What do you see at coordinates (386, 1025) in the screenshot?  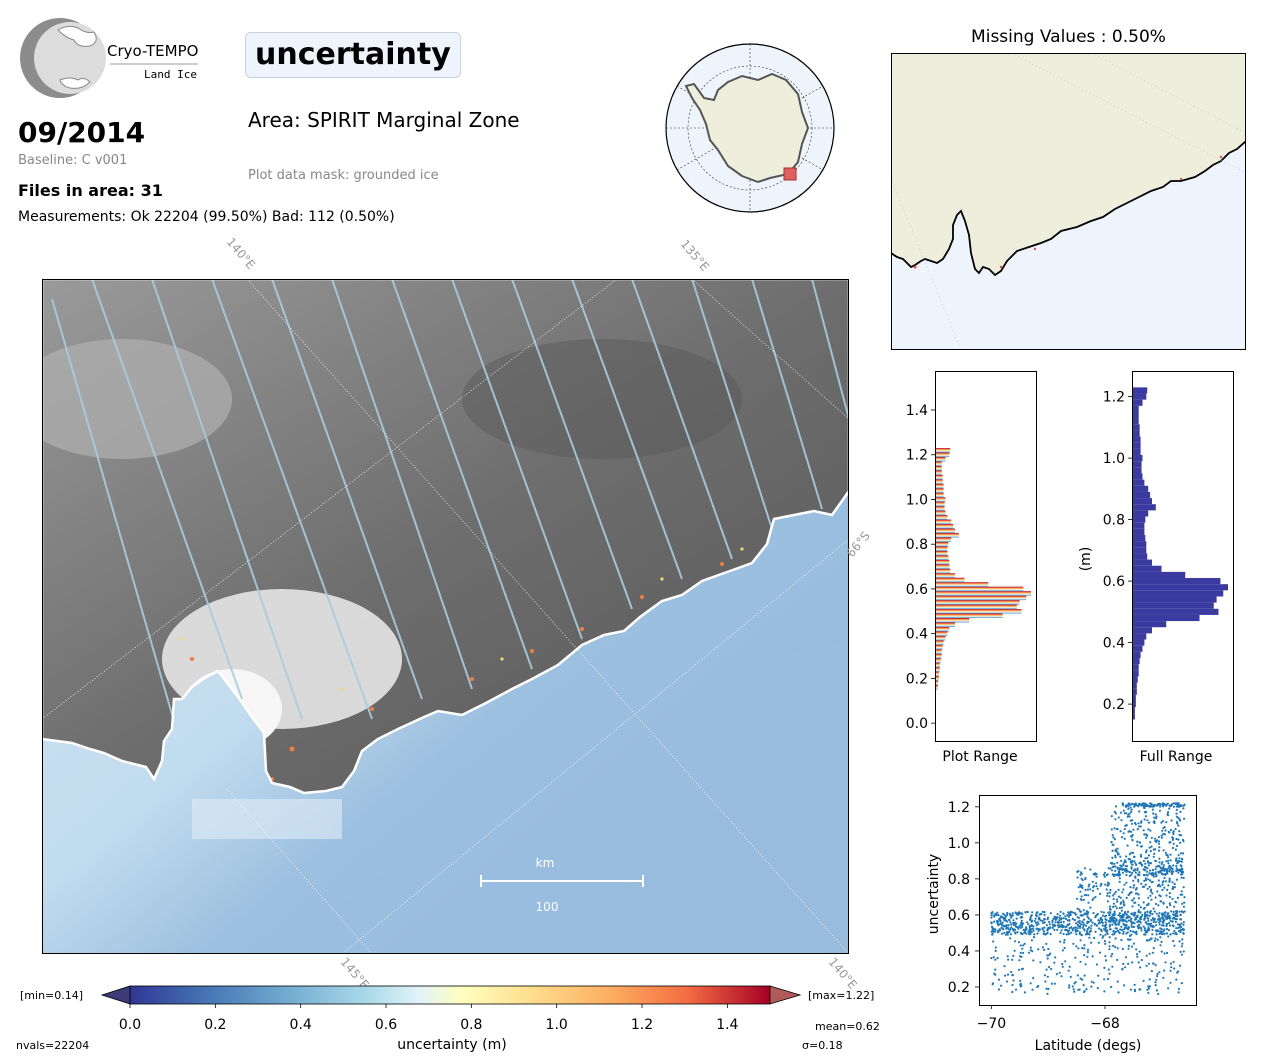 I see `colorbar-tick-label: 0.6` at bounding box center [386, 1025].